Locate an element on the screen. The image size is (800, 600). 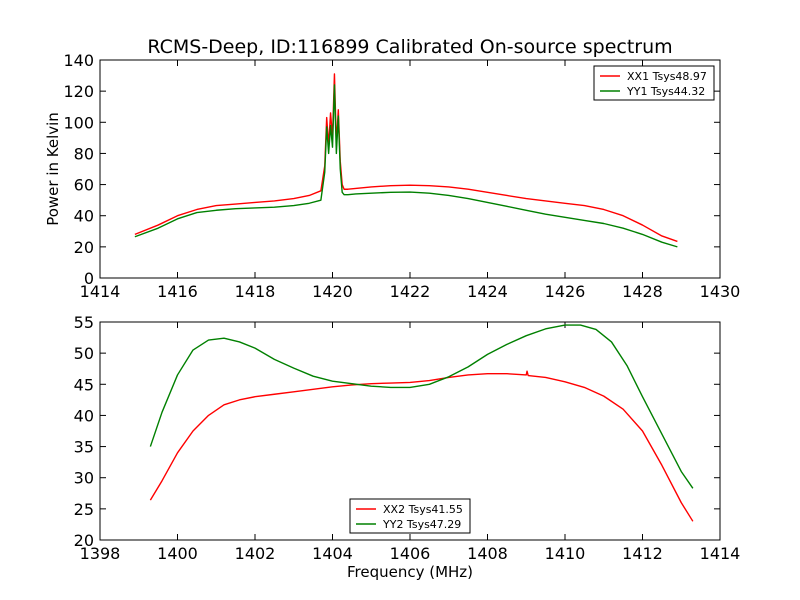
bottom-y-tick-label: 55 is located at coordinates (84, 322).